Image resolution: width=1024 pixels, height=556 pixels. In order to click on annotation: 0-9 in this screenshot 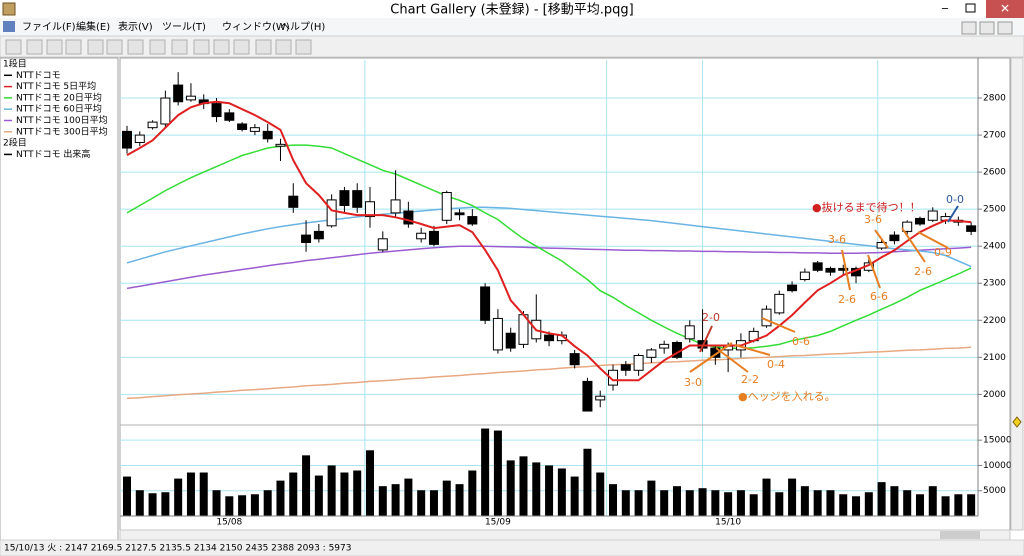, I will do `click(943, 252)`.